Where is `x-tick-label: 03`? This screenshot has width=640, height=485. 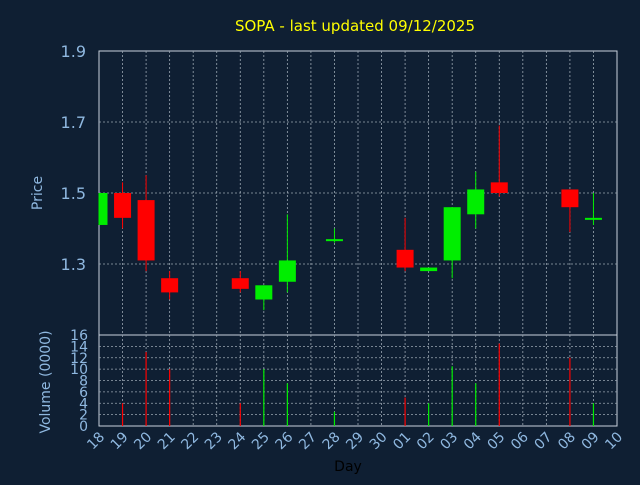
x-tick-label: 03 is located at coordinates (449, 441).